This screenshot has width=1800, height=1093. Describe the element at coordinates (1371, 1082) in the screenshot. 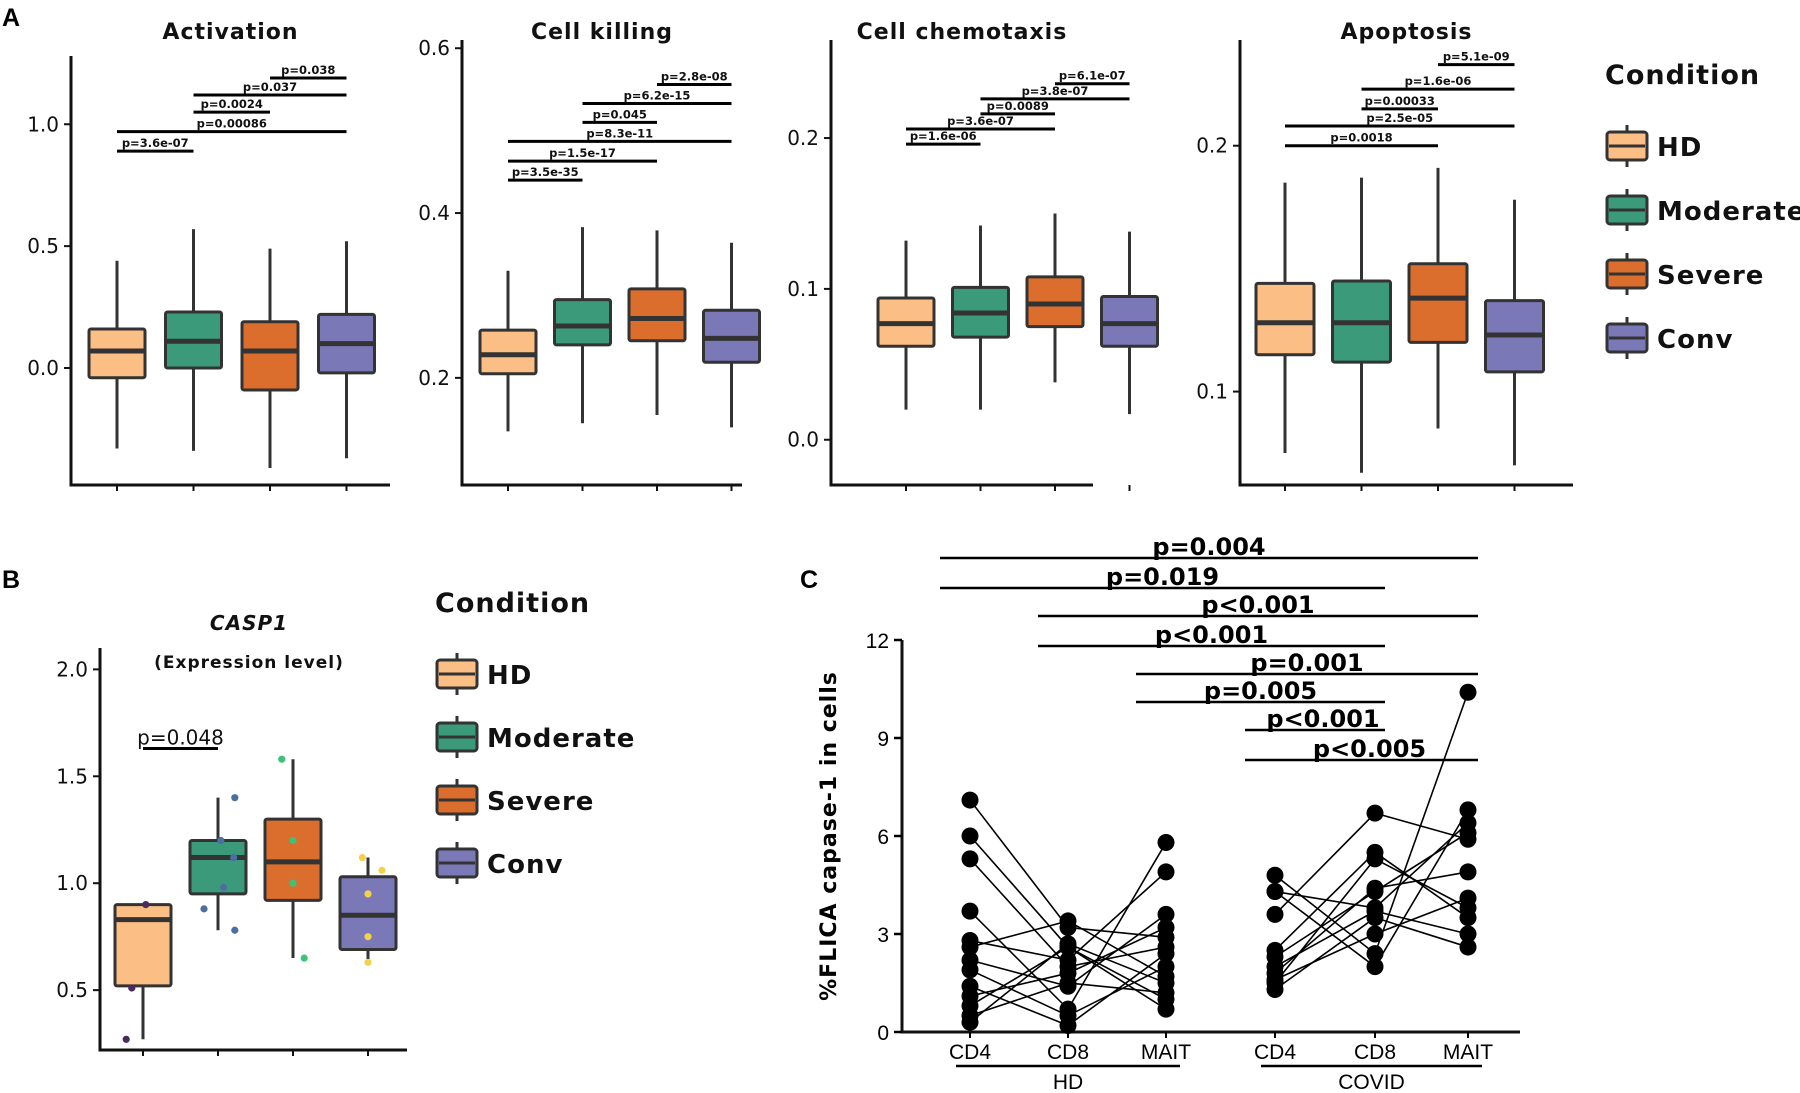

I see `group-label-covid: COVID` at that location.